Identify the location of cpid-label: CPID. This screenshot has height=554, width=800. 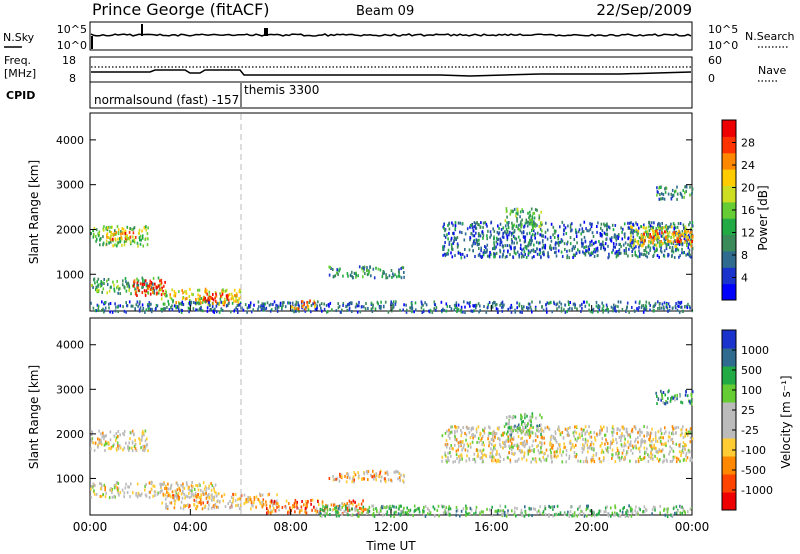
(20, 95).